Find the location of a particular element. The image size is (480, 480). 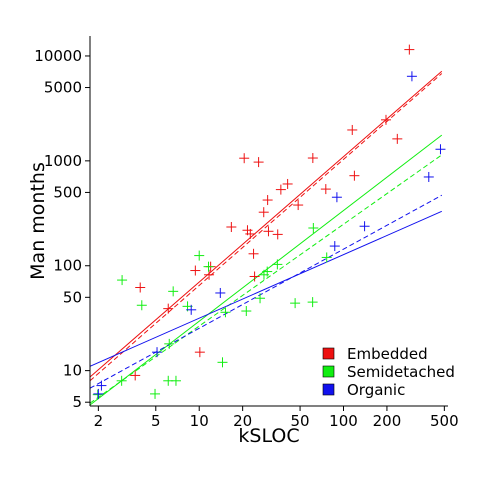

x-tick-label: 2 is located at coordinates (99, 421).